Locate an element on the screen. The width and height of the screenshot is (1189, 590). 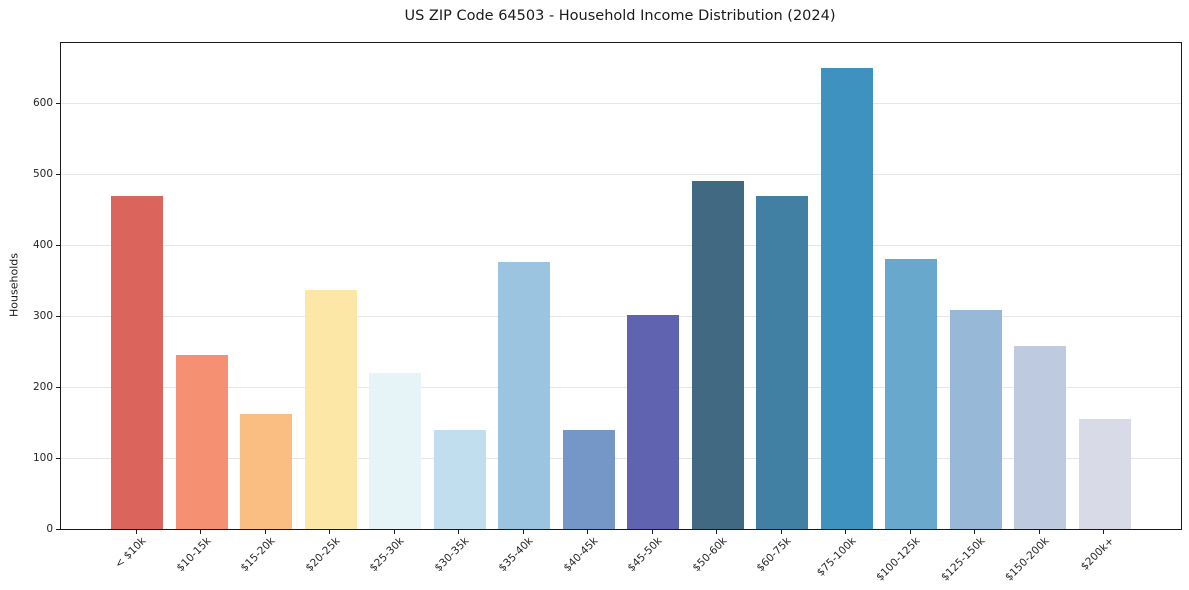
x-tick-label: $125-150k is located at coordinates (963, 559).